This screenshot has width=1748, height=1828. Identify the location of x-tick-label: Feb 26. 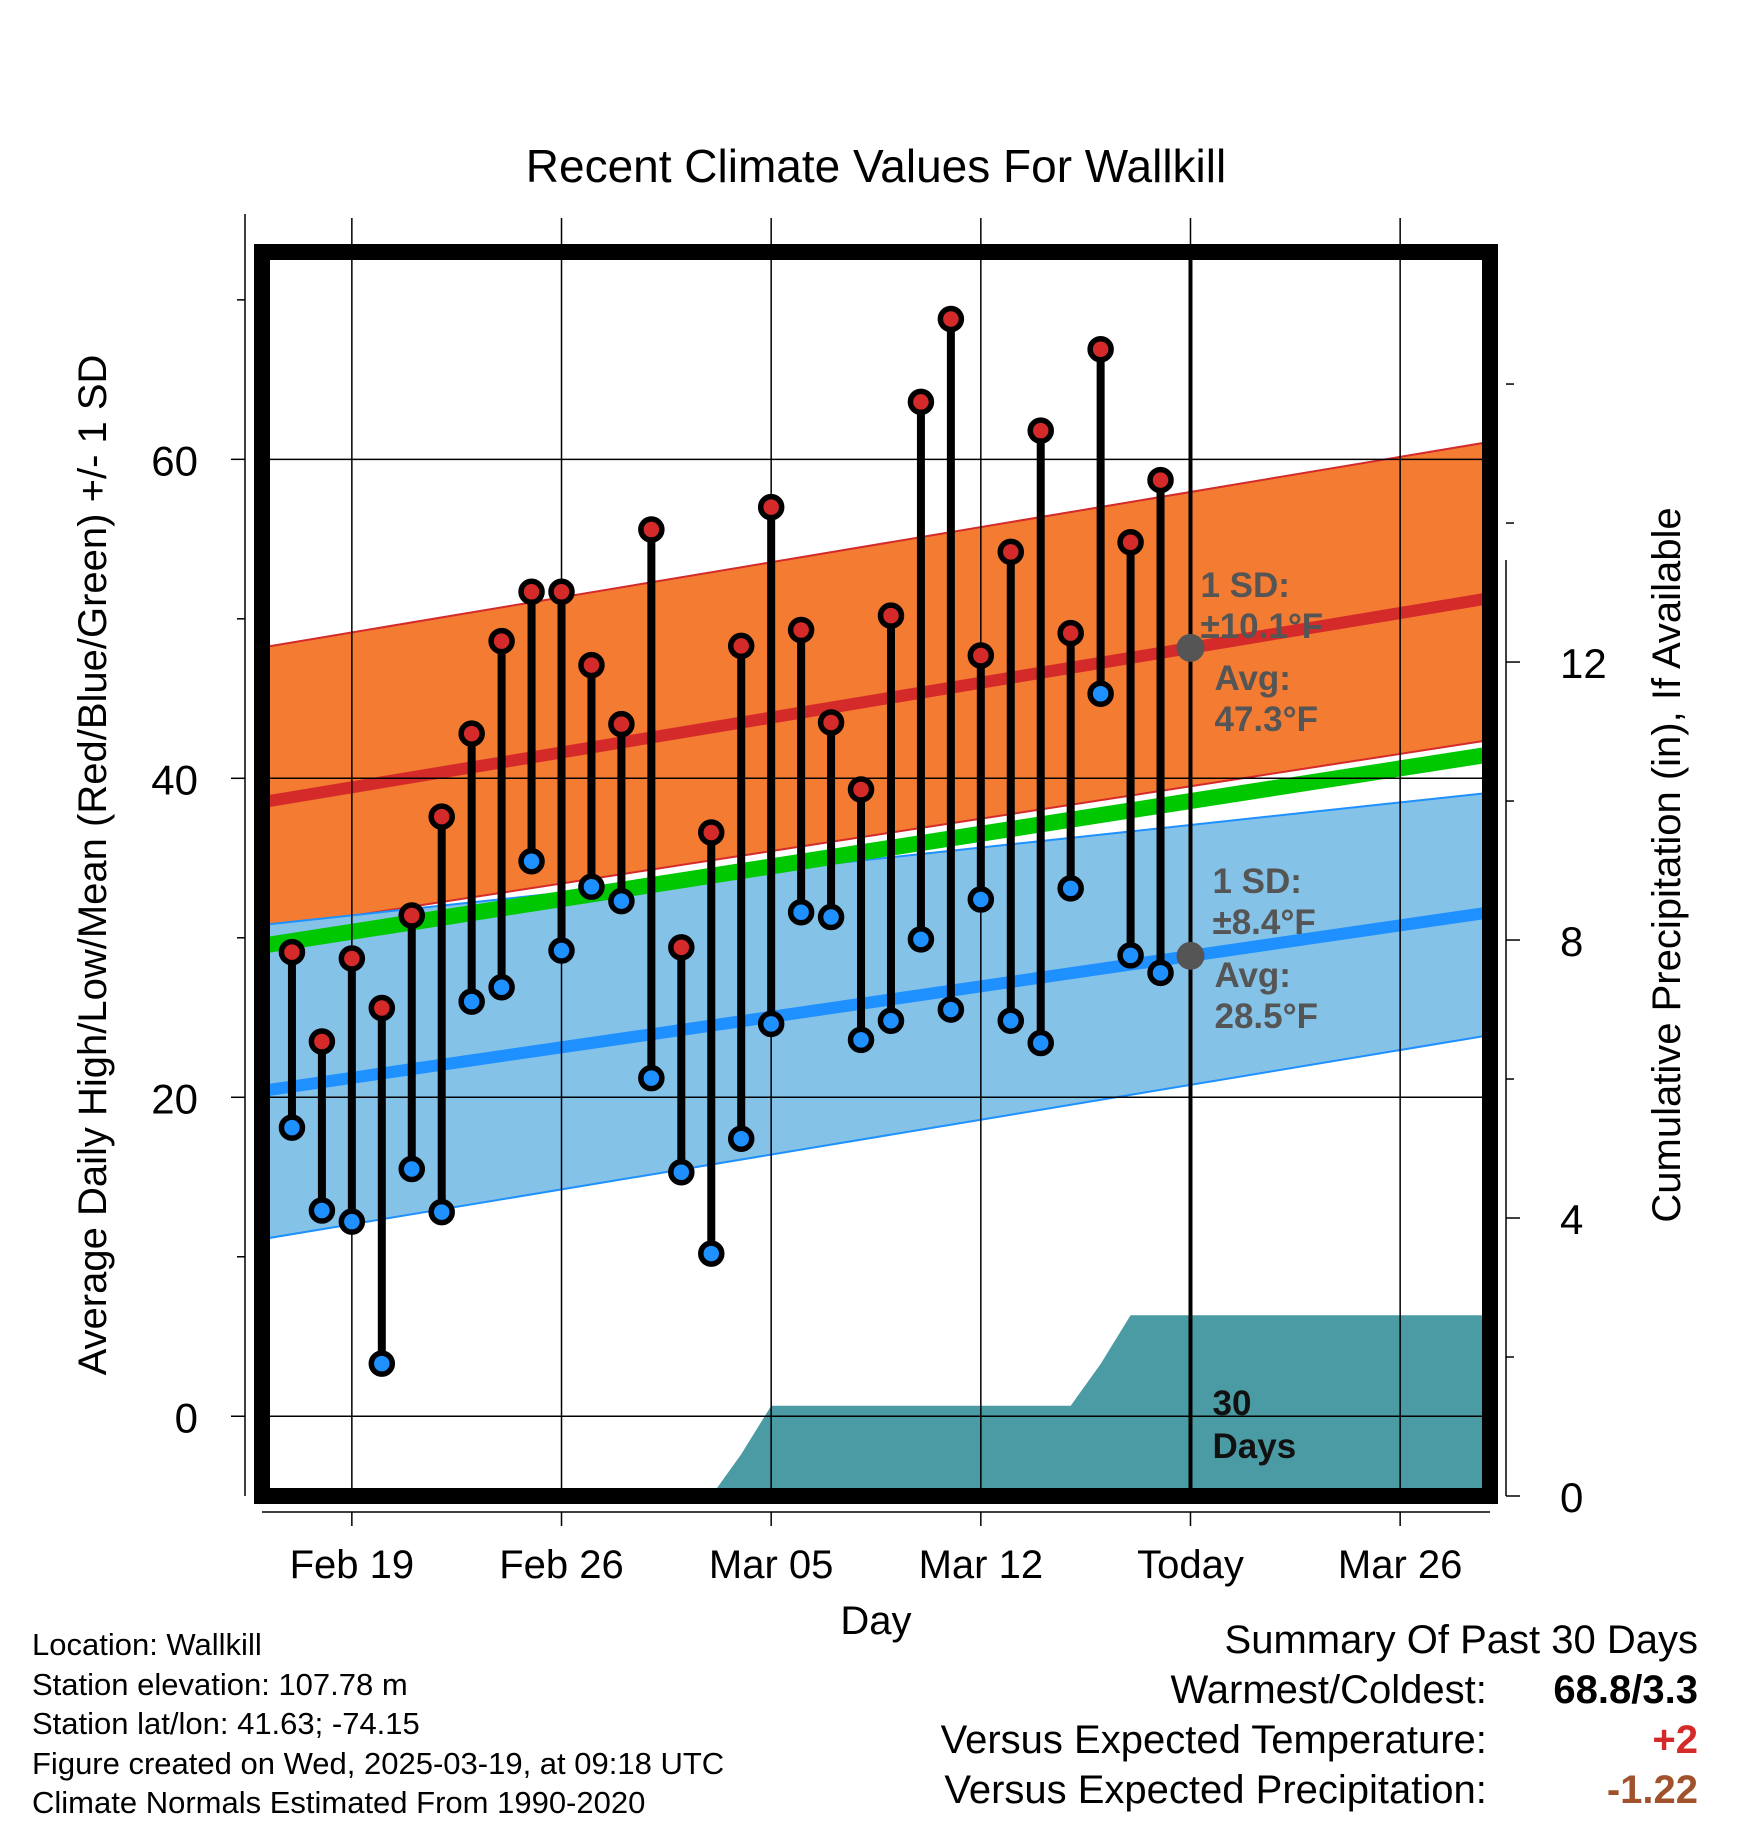
(561, 1565).